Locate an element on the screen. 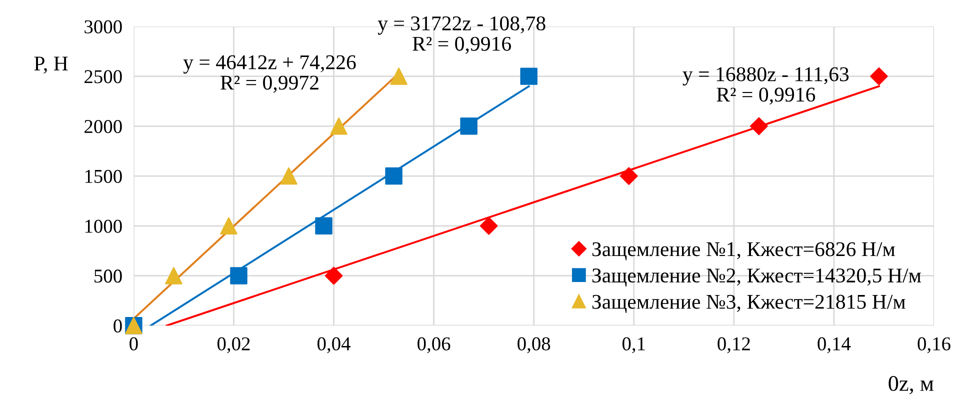 Image resolution: width=955 pixels, height=407 pixels. x-tick-label: 0,12 is located at coordinates (734, 345).